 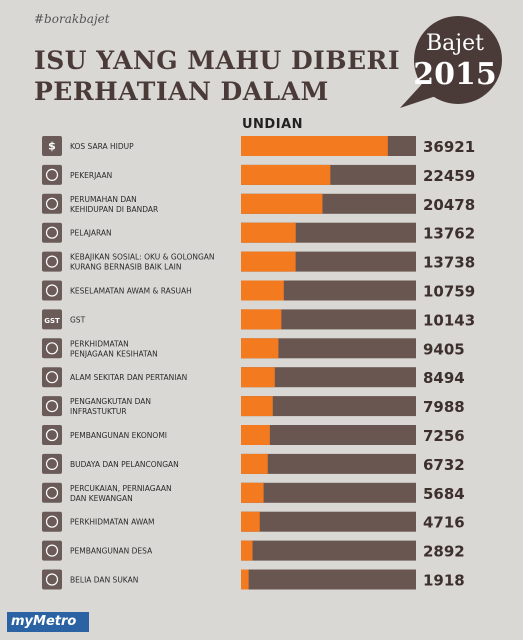 What do you see at coordinates (444, 378) in the screenshot?
I see `value-label: 8494` at bounding box center [444, 378].